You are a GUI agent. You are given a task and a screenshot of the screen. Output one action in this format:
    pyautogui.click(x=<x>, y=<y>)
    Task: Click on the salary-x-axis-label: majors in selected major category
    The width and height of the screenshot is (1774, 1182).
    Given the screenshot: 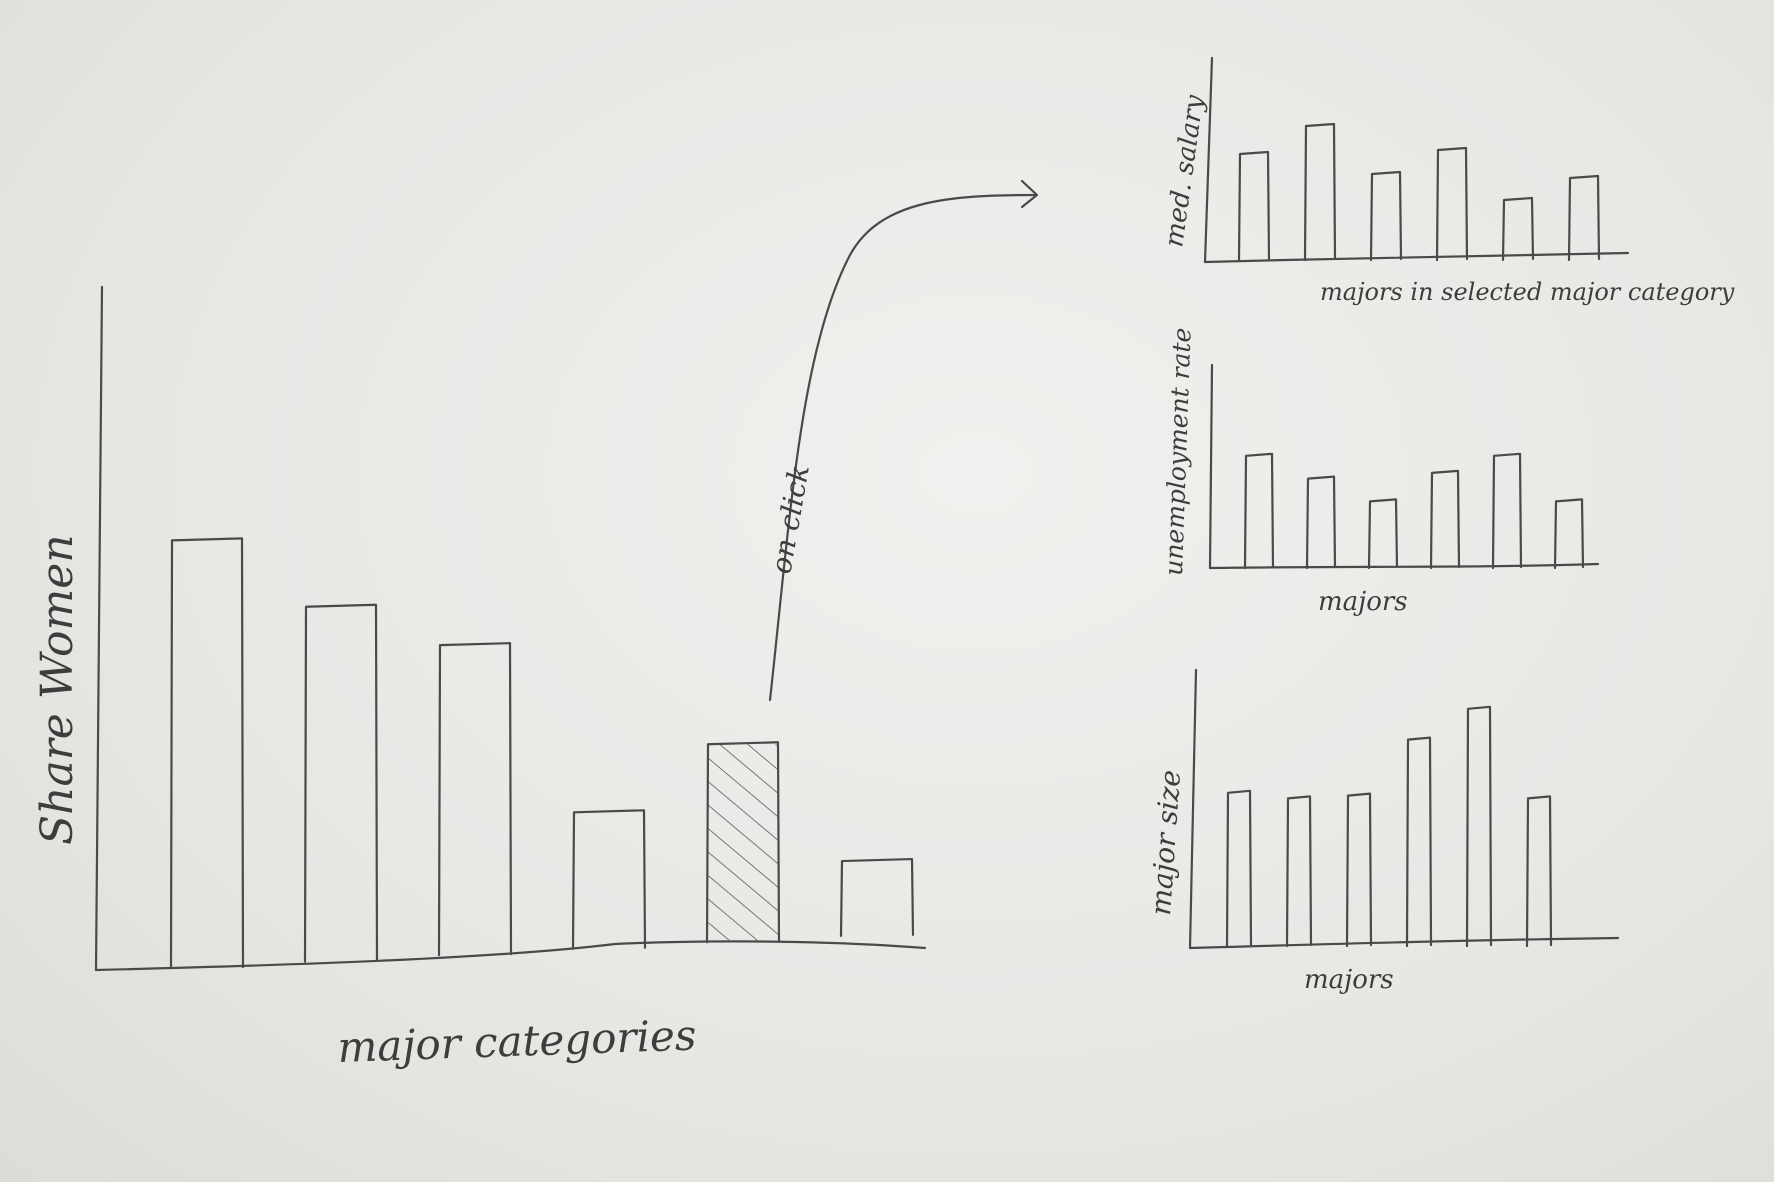 What is the action you would take?
    pyautogui.click(x=1527, y=292)
    